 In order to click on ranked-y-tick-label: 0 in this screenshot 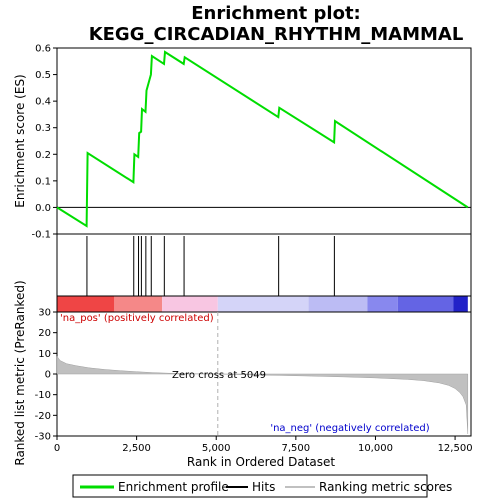, I will do `click(48, 375)`.